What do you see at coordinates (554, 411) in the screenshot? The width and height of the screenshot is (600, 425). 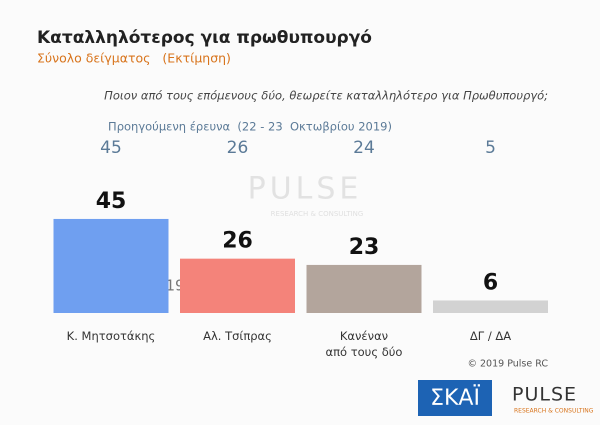 I see `pulse-logo-sub: RESEARCH & CONSULTING` at bounding box center [554, 411].